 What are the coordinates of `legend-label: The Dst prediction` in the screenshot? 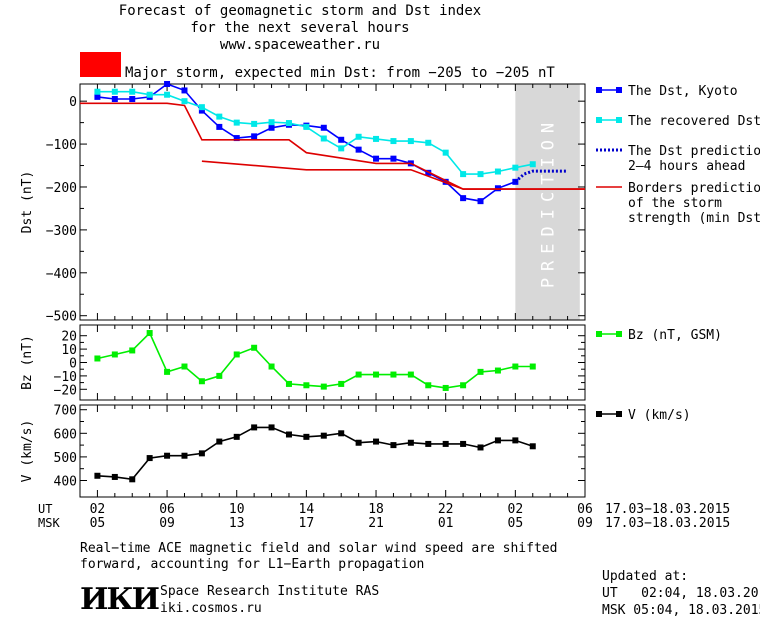 It's located at (694, 151).